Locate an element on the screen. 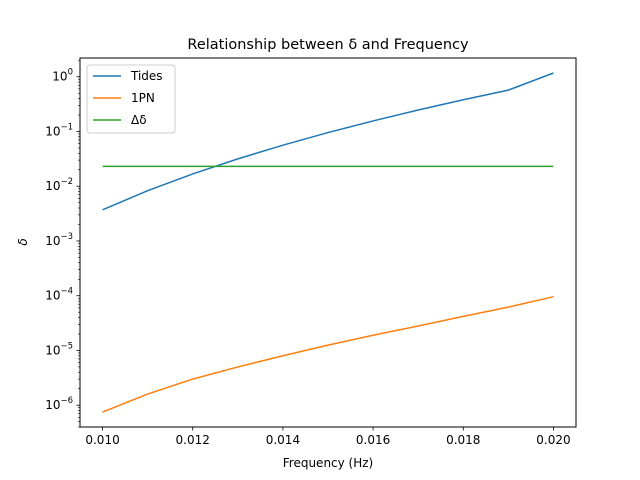 Image resolution: width=640 pixels, height=480 pixels. x-axis-label: Frequency (Hz) is located at coordinates (328, 463).